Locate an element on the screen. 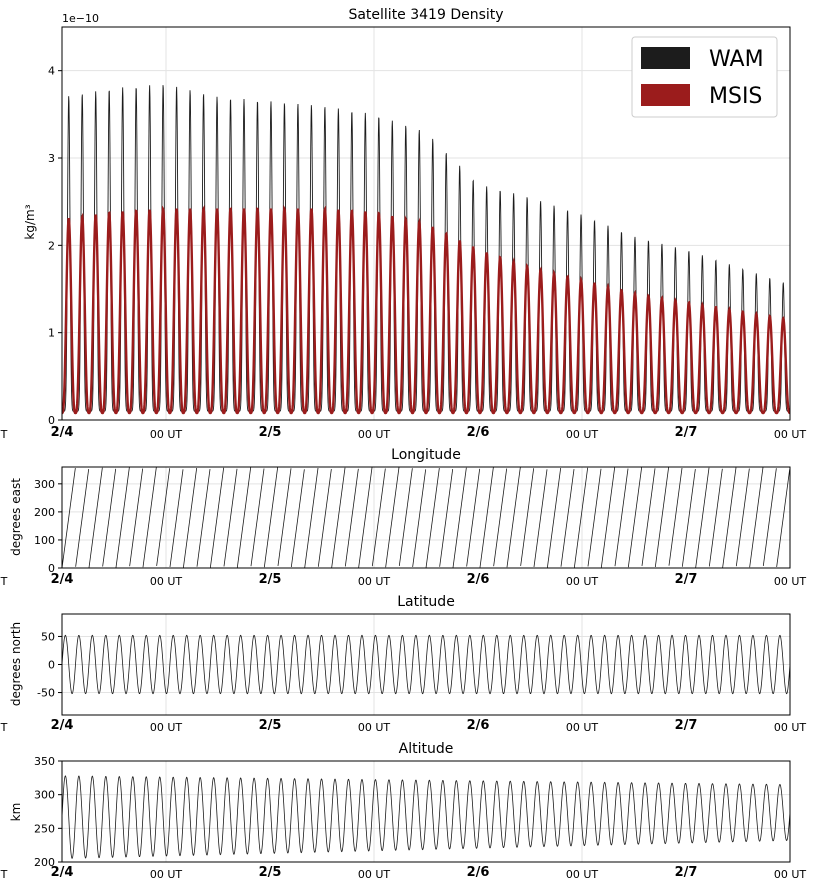  y-tick-label: -50 is located at coordinates (46, 693).